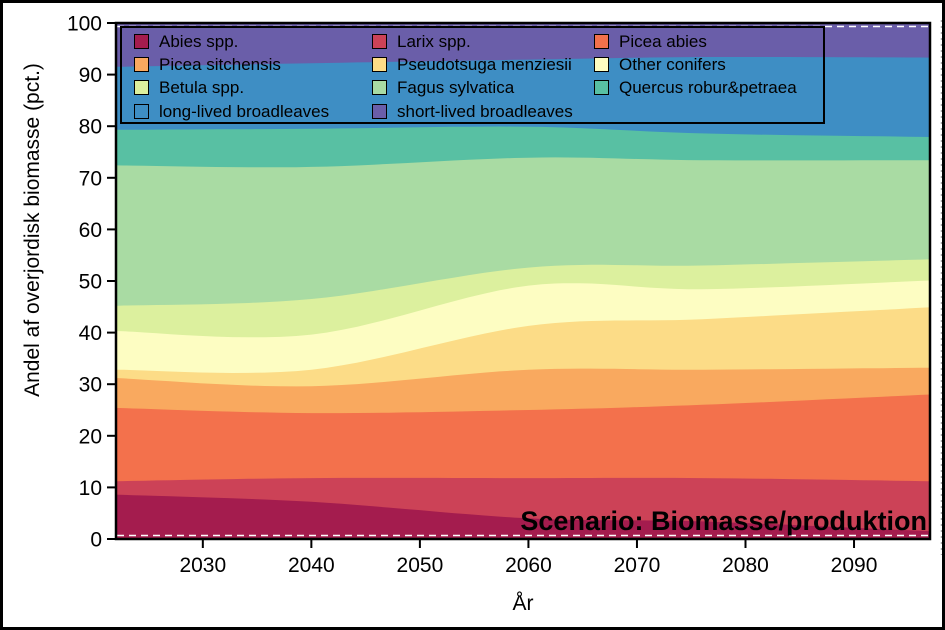 This screenshot has width=945, height=630. I want to click on legend-item-other-conifers: Other conifers, so click(708, 64).